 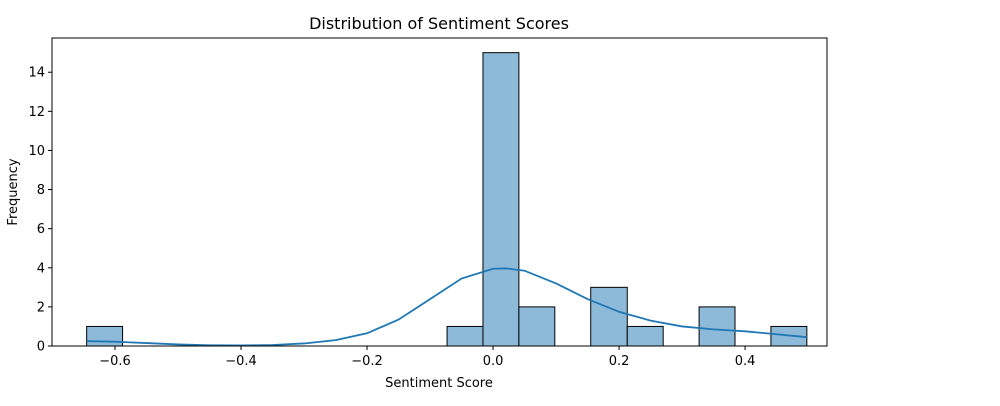 What do you see at coordinates (41, 347) in the screenshot?
I see `y-tick-label-0: 0` at bounding box center [41, 347].